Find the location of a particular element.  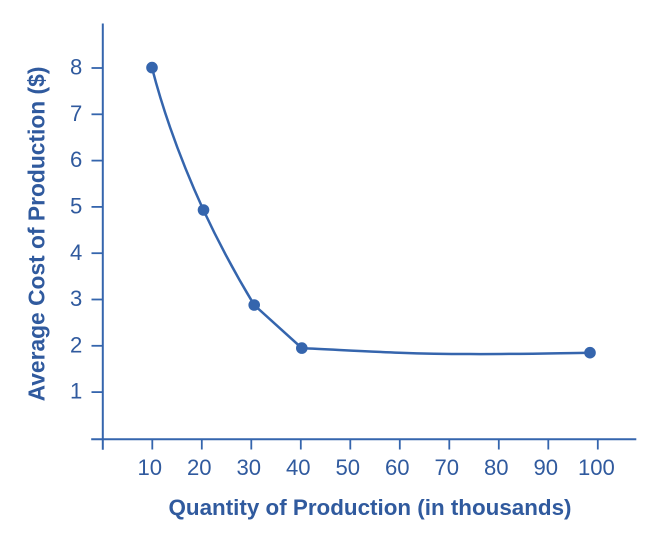

svg-text: 80 is located at coordinates (496, 467).